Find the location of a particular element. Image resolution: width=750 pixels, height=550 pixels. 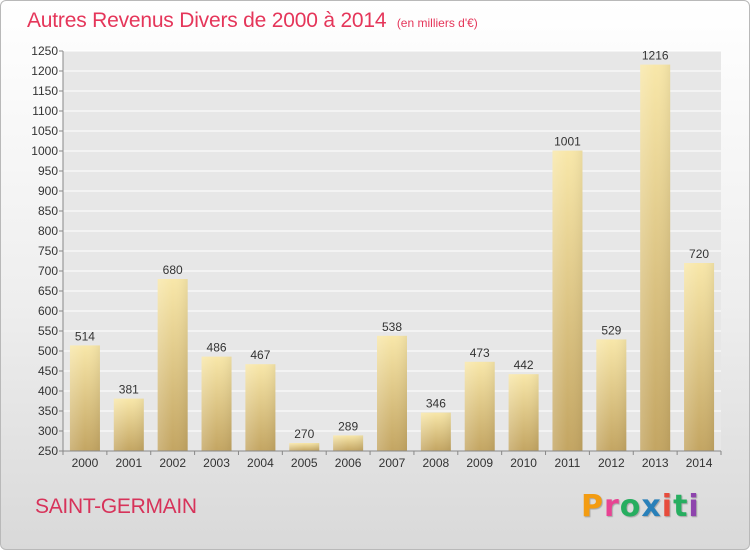

bar-shade-2010 is located at coordinates (523, 412).